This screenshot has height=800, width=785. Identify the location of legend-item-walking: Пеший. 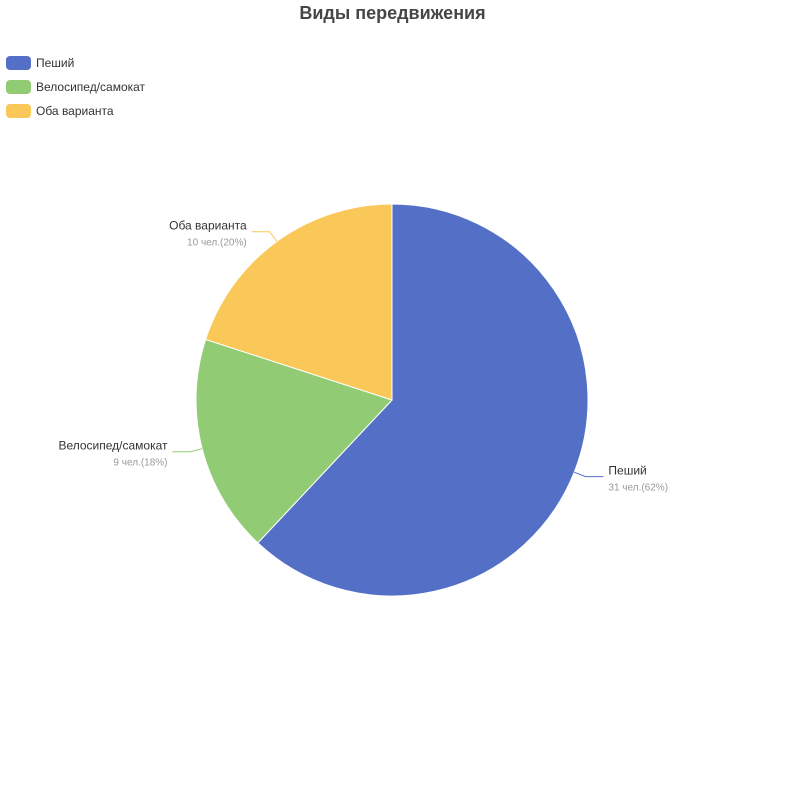
(75, 63).